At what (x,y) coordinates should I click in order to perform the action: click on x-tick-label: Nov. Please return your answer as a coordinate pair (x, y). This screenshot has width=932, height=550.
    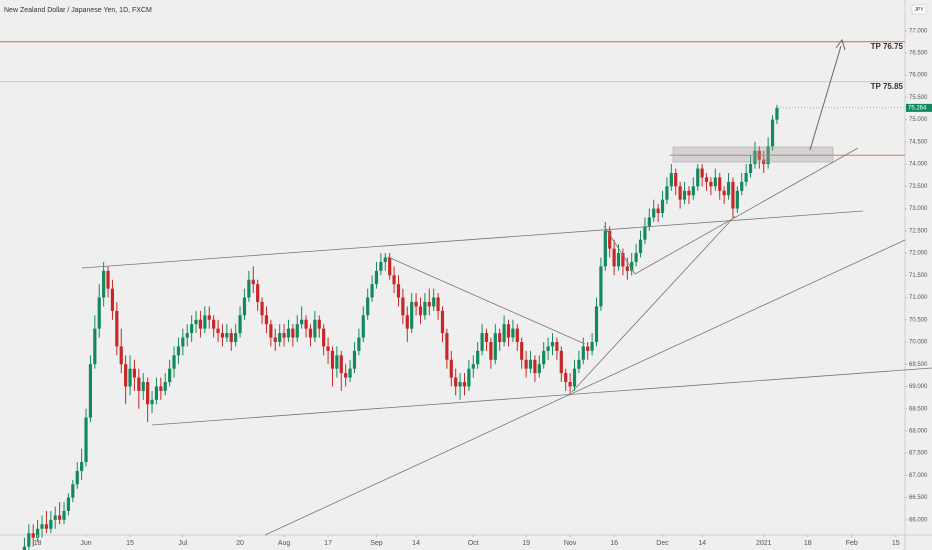
    Looking at the image, I should click on (570, 543).